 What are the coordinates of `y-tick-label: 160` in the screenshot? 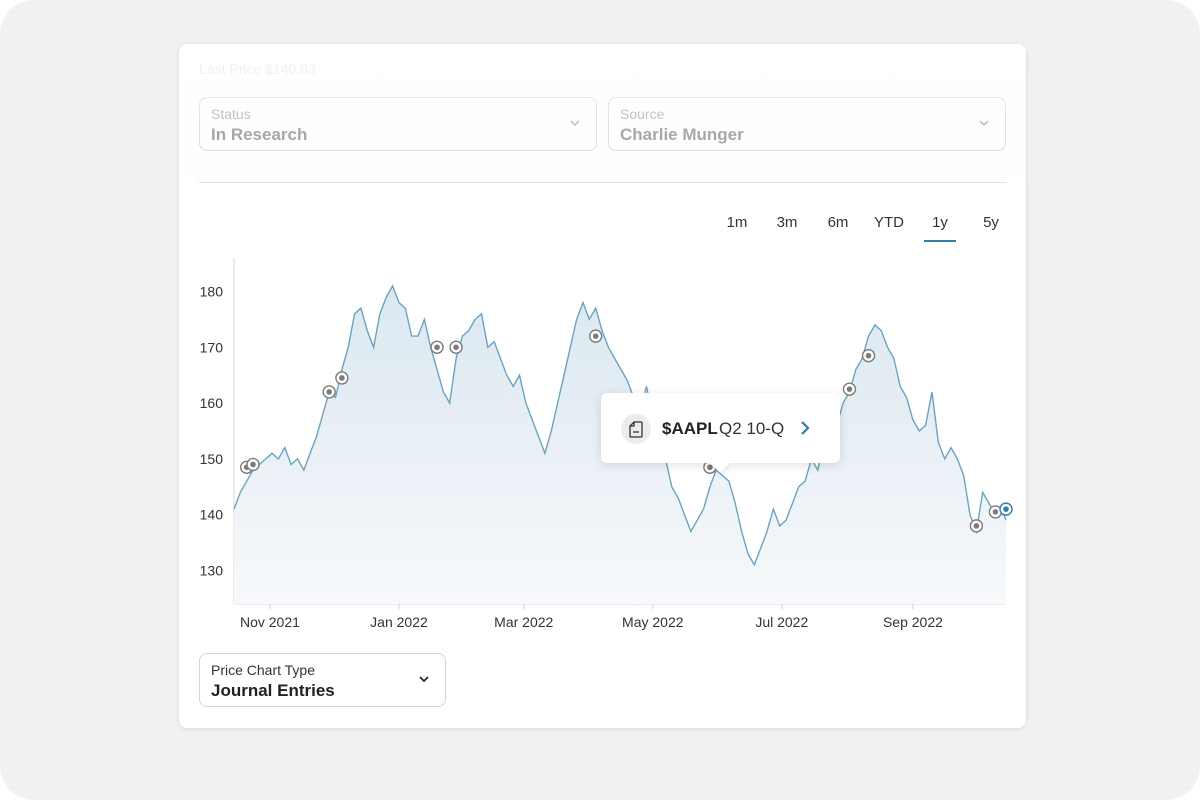 It's located at (212, 403).